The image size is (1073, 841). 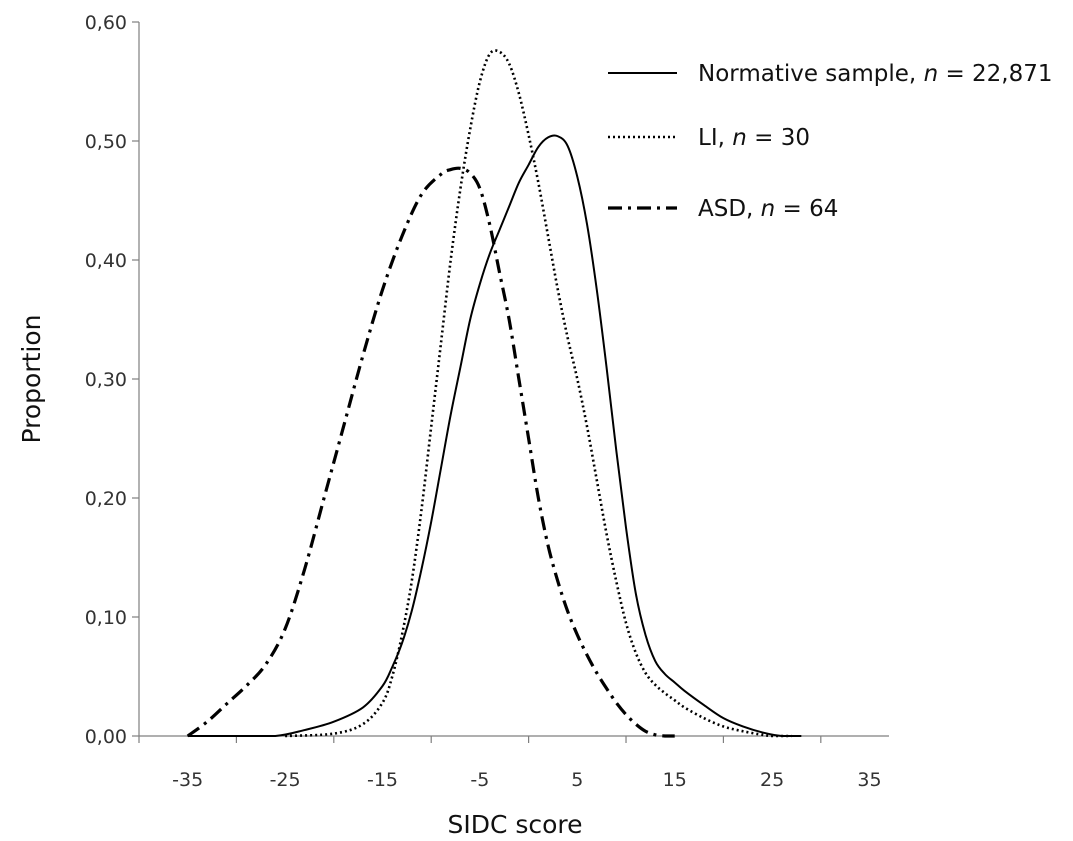 What do you see at coordinates (106, 380) in the screenshot?
I see `y-tick-label: 0,30` at bounding box center [106, 380].